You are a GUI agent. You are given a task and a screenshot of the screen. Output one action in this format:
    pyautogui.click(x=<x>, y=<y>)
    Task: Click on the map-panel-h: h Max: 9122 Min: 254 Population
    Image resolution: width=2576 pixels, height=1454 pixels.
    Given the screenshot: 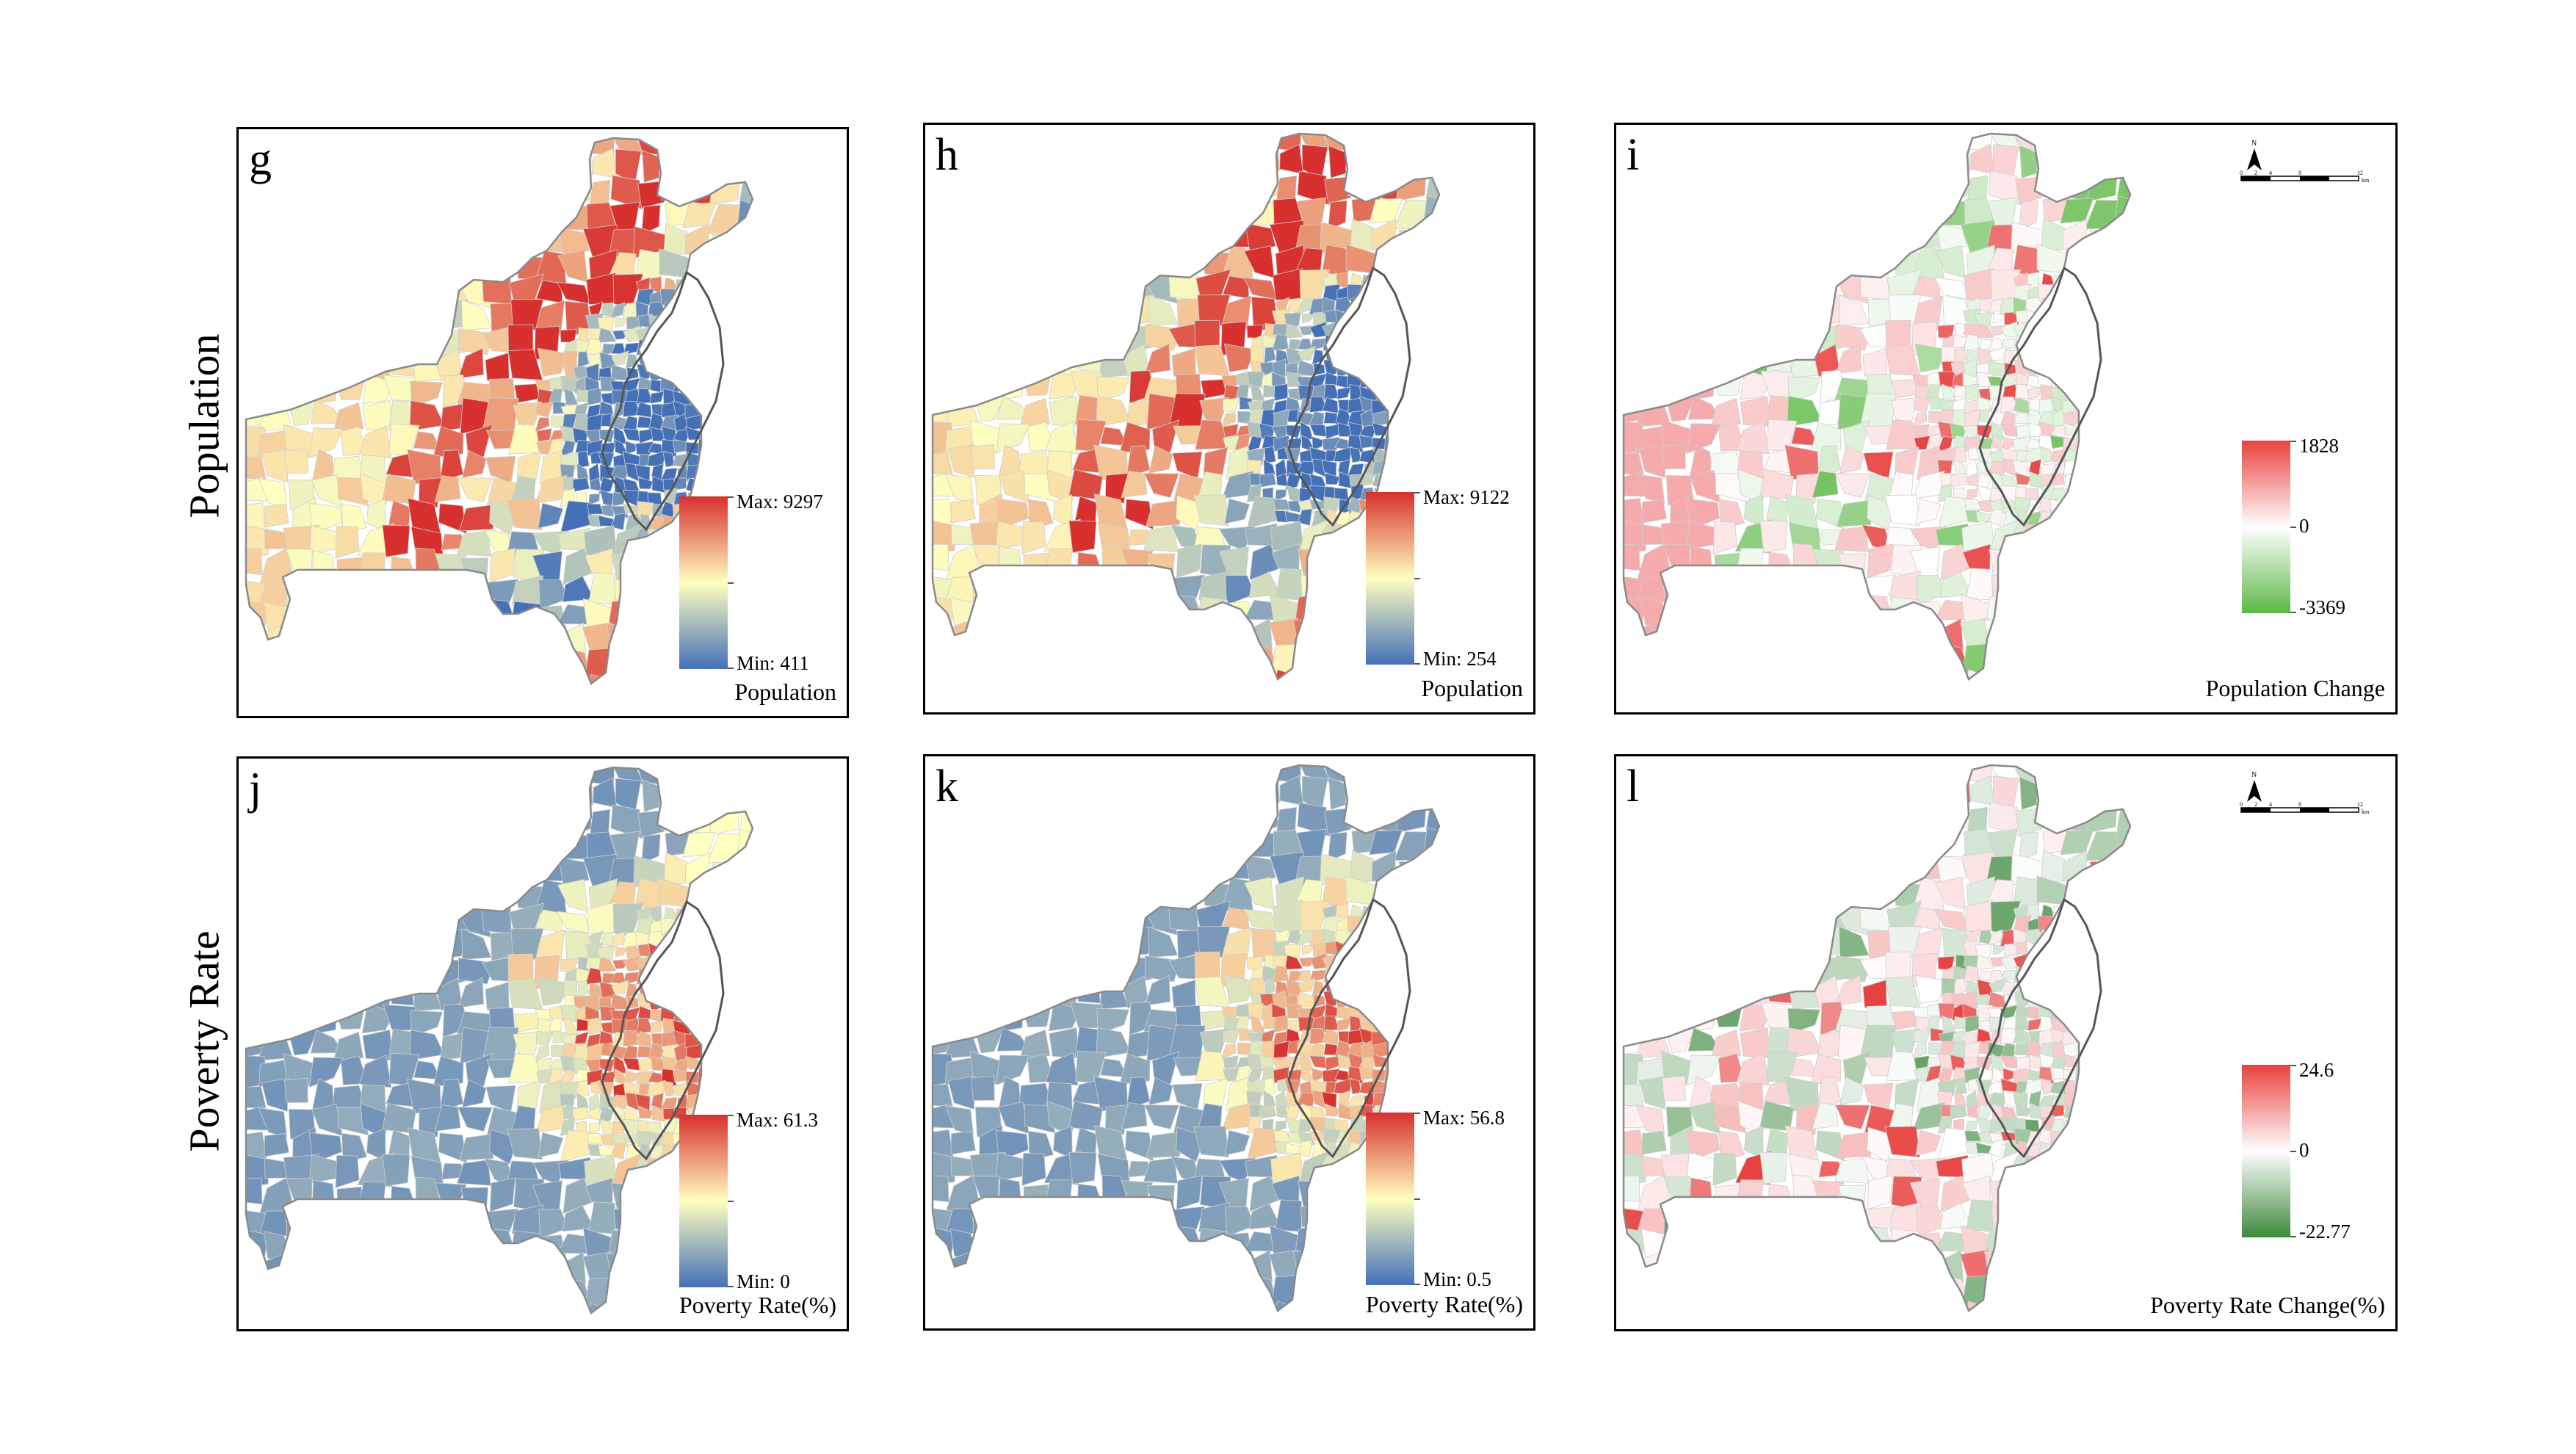 What is the action you would take?
    pyautogui.click(x=1229, y=419)
    